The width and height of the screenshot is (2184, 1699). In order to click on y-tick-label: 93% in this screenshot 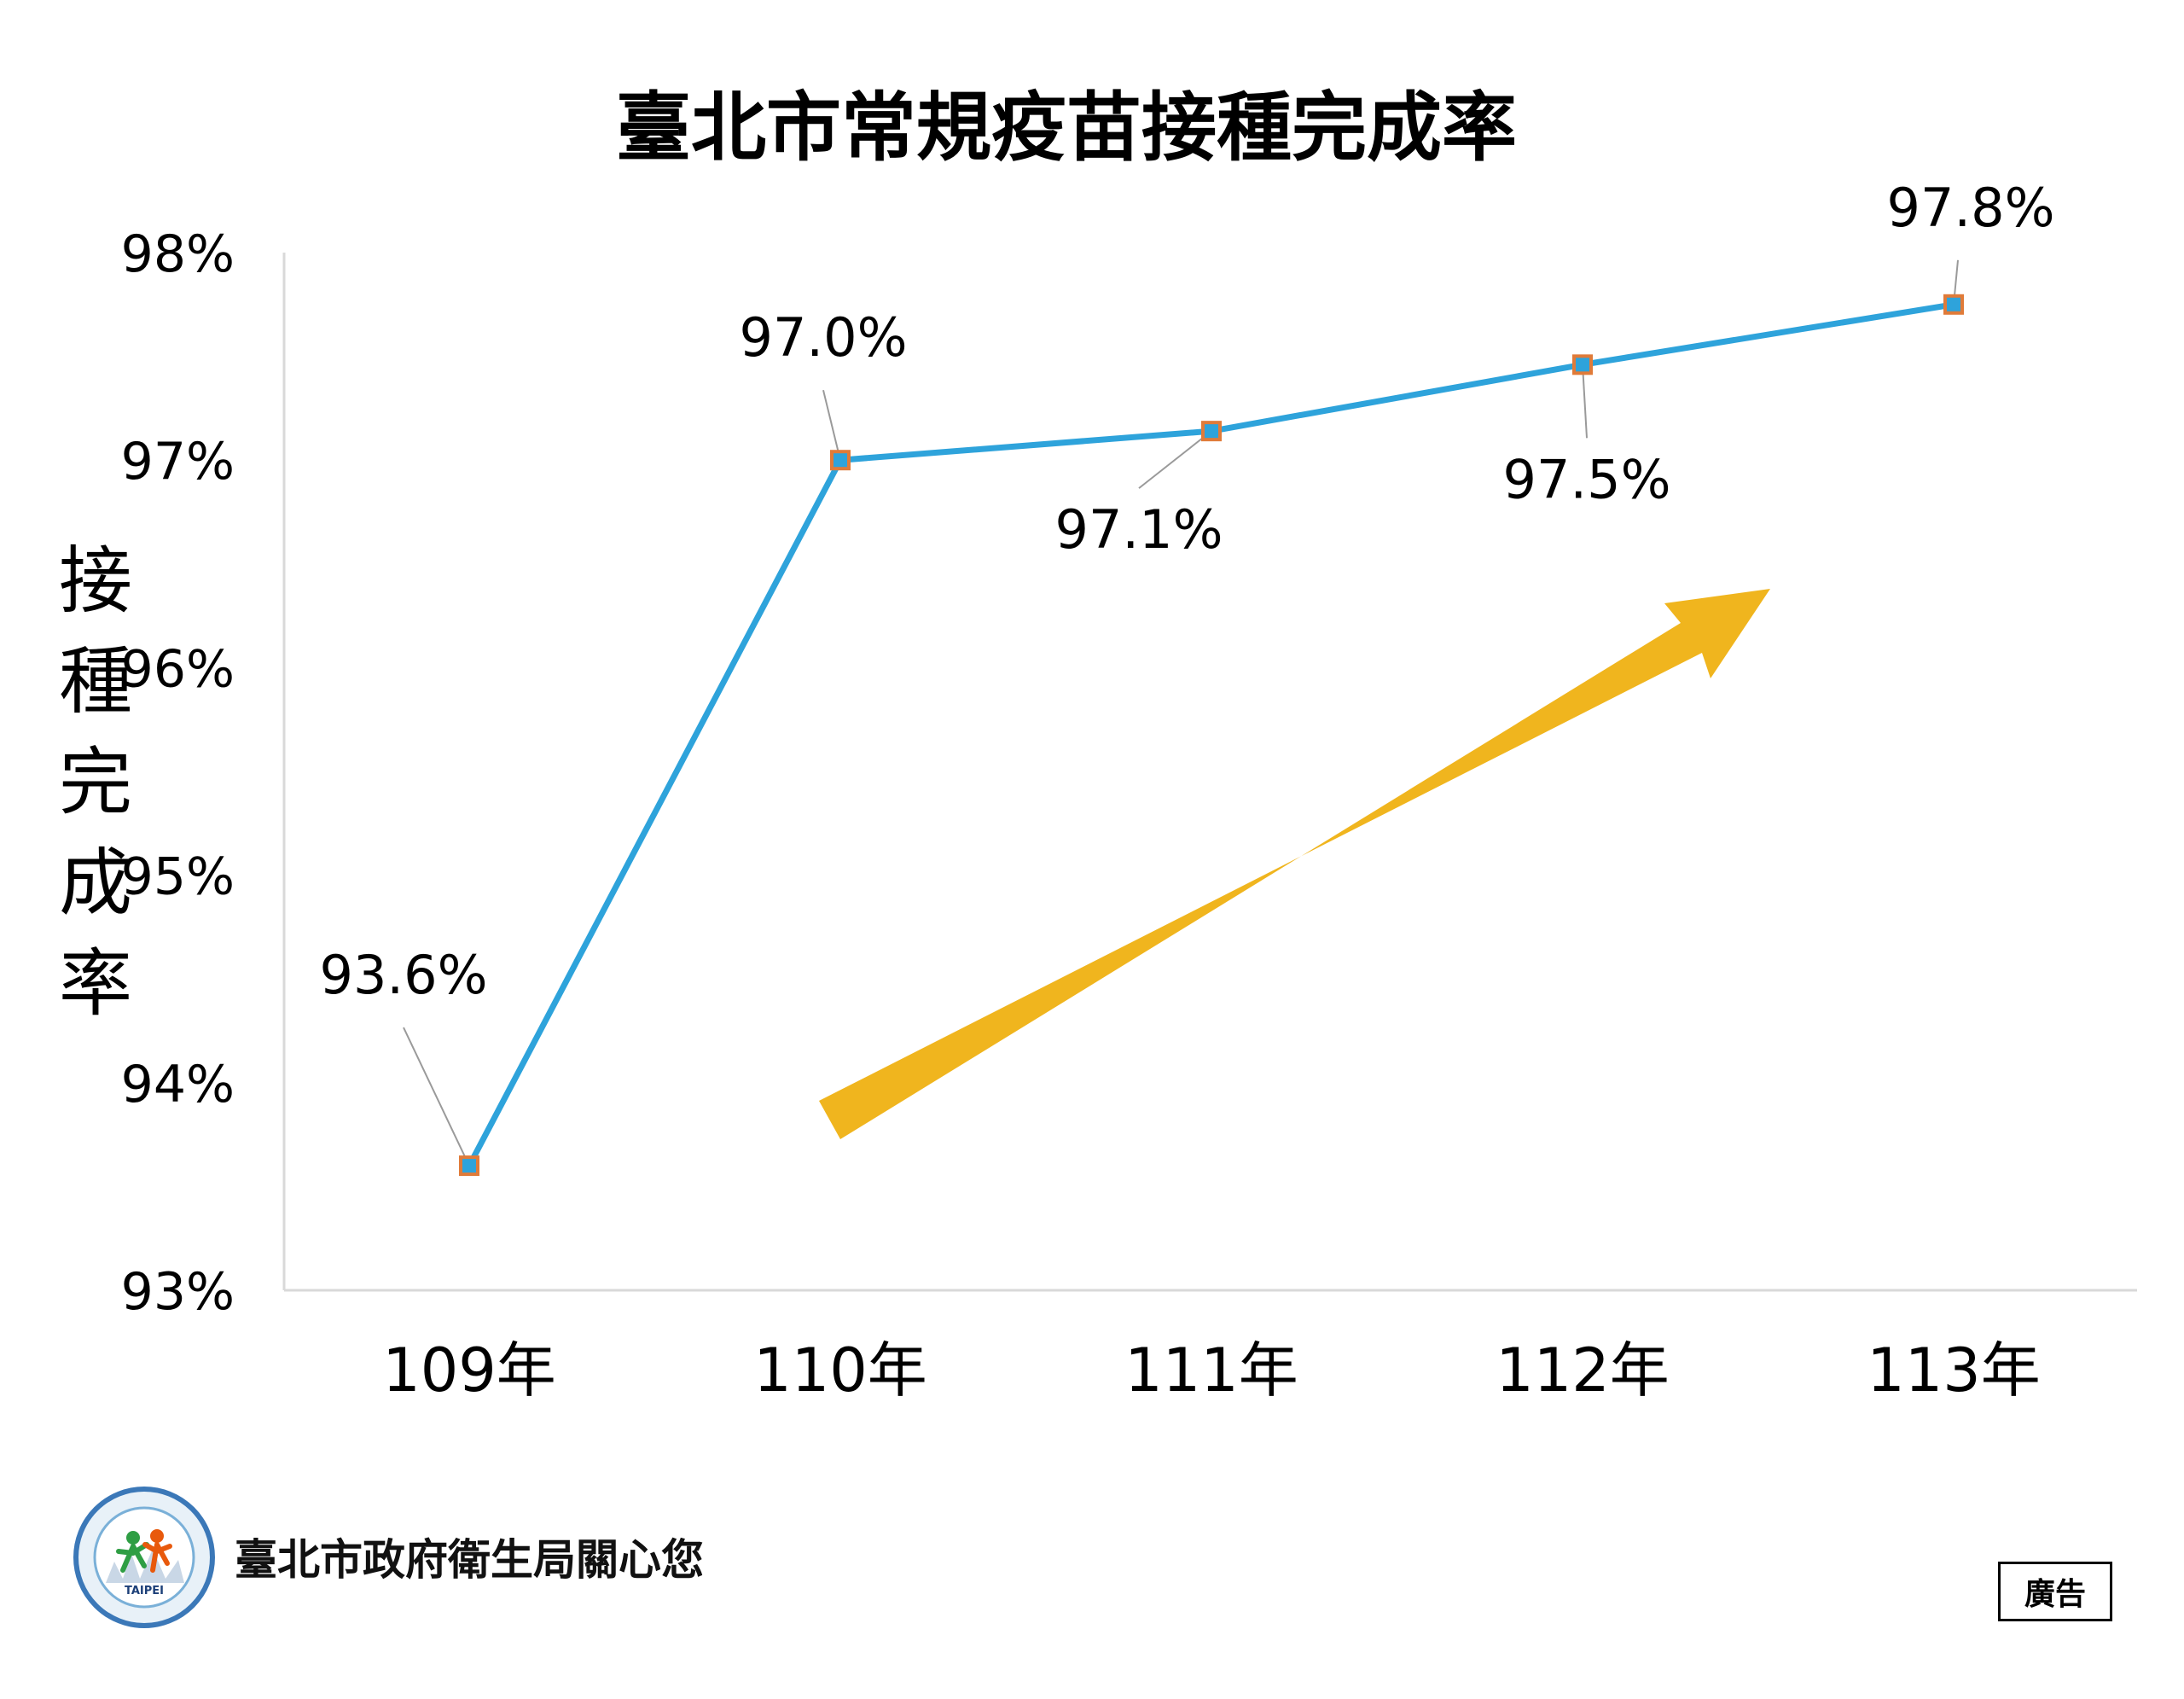, I will do `click(178, 1292)`.